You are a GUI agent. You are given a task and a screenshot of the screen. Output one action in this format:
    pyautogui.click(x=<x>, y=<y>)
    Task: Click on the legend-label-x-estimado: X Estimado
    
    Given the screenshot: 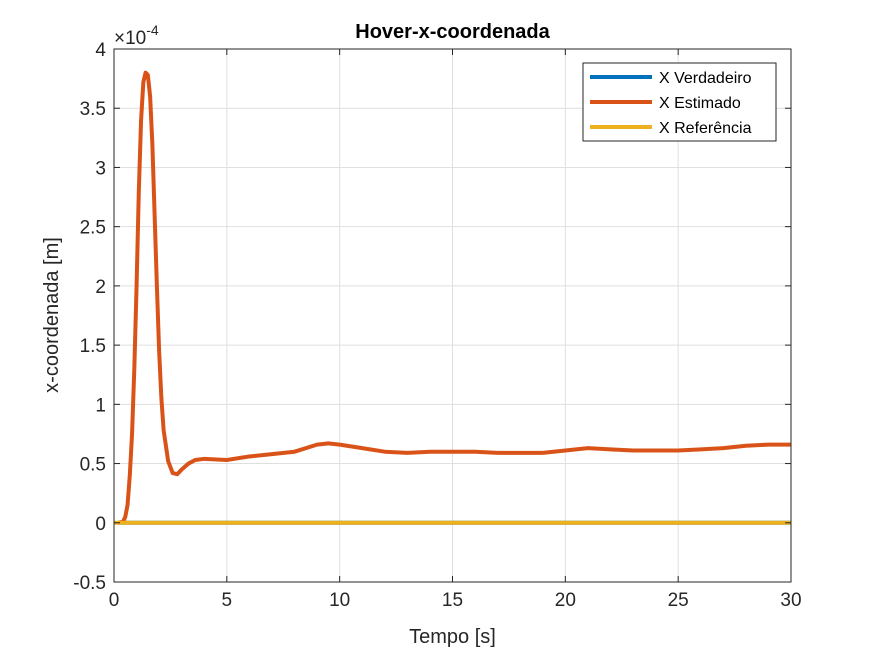 What is the action you would take?
    pyautogui.click(x=700, y=103)
    